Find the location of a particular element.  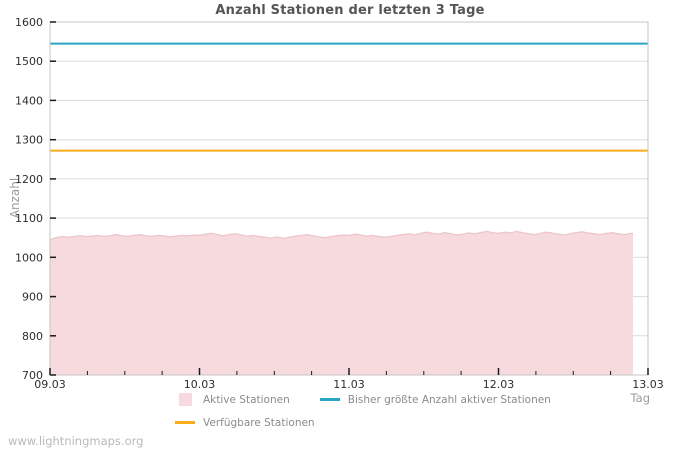

x-tick-label: 10.03 is located at coordinates (200, 384).